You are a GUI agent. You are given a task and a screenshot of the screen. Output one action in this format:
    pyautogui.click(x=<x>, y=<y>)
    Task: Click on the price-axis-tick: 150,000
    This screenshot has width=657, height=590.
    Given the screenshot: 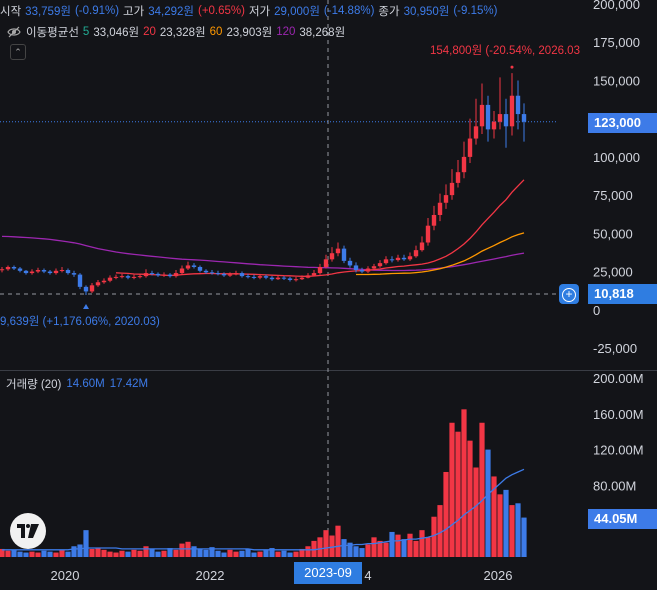 What is the action you would take?
    pyautogui.click(x=616, y=80)
    